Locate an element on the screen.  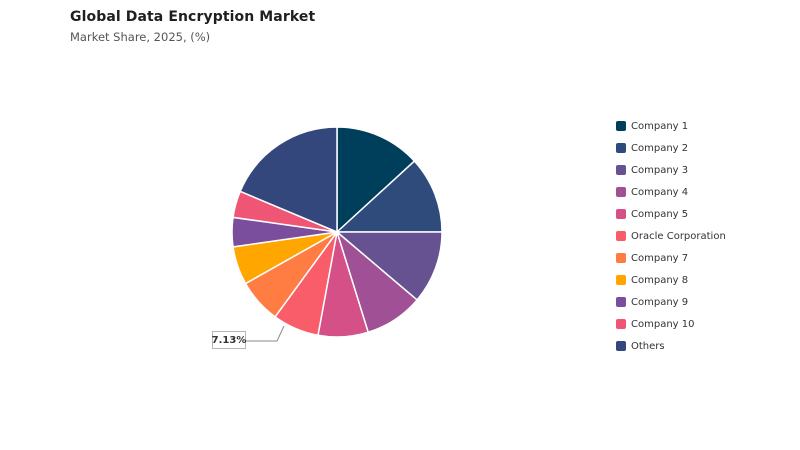
legend-label: Company 5 is located at coordinates (660, 214).